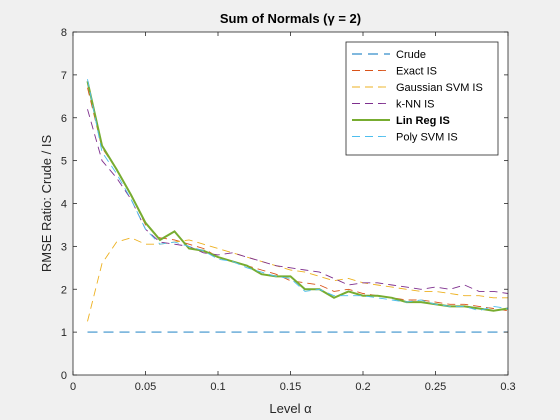  I want to click on y-tick-label: 3, so click(64, 247).